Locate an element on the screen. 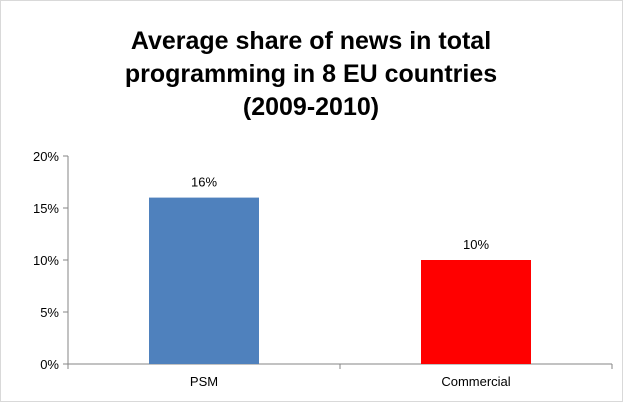  bar-commercial is located at coordinates (476, 312).